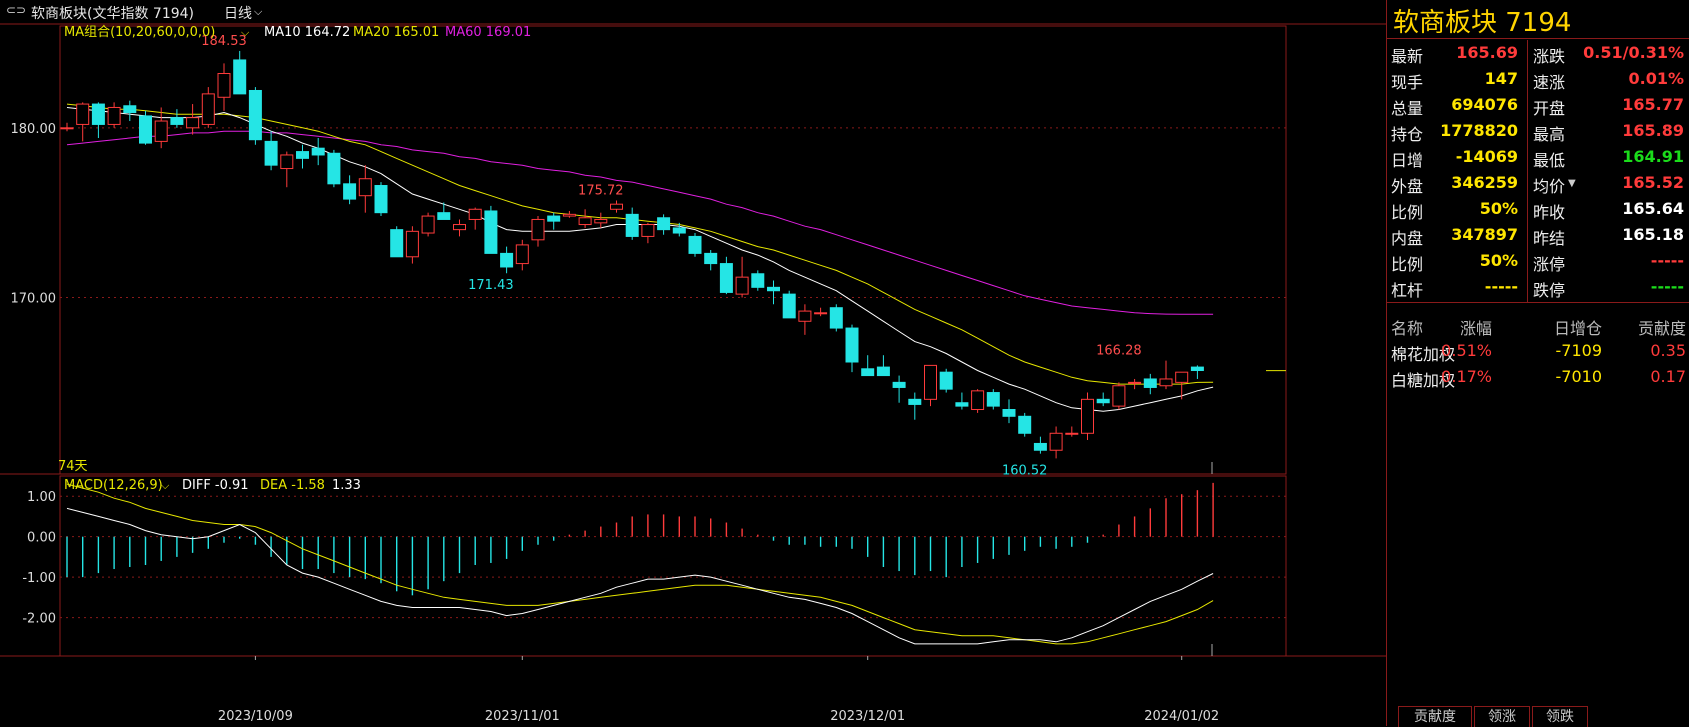  What do you see at coordinates (41, 497) in the screenshot?
I see `macd-tick-label: 1.00` at bounding box center [41, 497].